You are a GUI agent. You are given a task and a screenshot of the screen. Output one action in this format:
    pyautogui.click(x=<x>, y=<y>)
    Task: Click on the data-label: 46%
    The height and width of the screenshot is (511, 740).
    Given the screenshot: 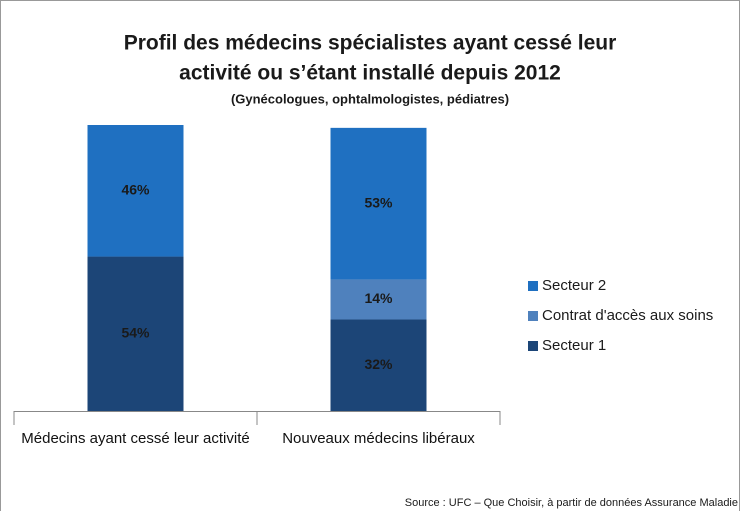 What is the action you would take?
    pyautogui.click(x=135, y=189)
    